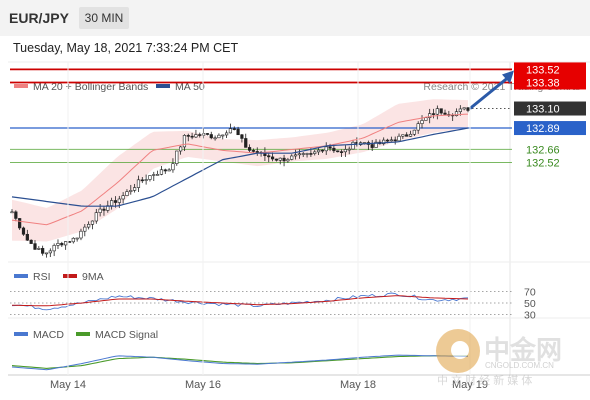  What do you see at coordinates (543, 163) in the screenshot?
I see `support-level-label: 132.52` at bounding box center [543, 163].